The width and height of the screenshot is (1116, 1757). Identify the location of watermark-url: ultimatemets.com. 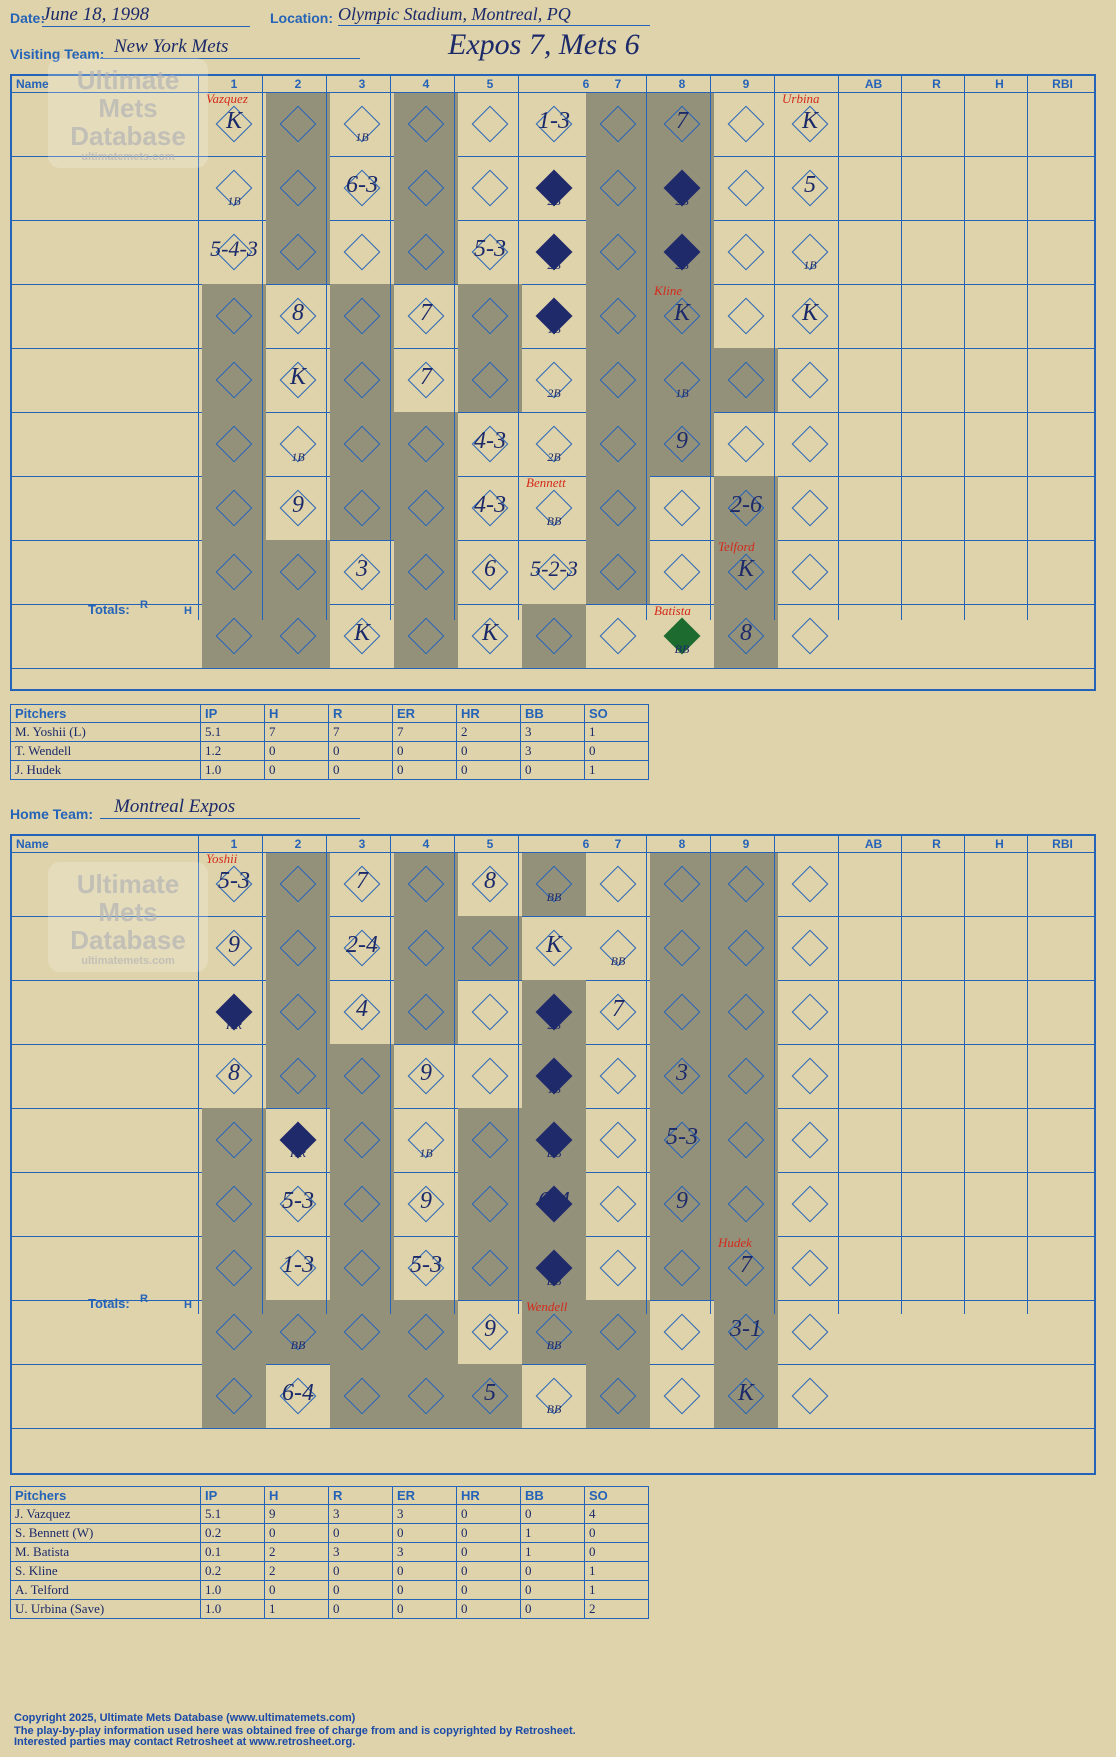
(128, 961).